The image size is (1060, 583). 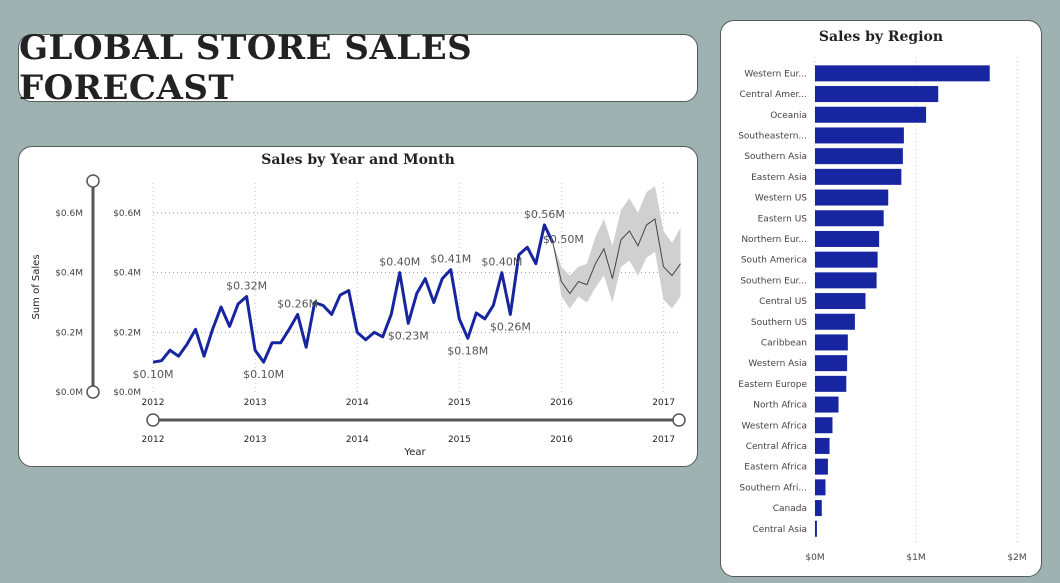 What do you see at coordinates (358, 160) in the screenshot?
I see `line-chart-title: Sales by Year and Month` at bounding box center [358, 160].